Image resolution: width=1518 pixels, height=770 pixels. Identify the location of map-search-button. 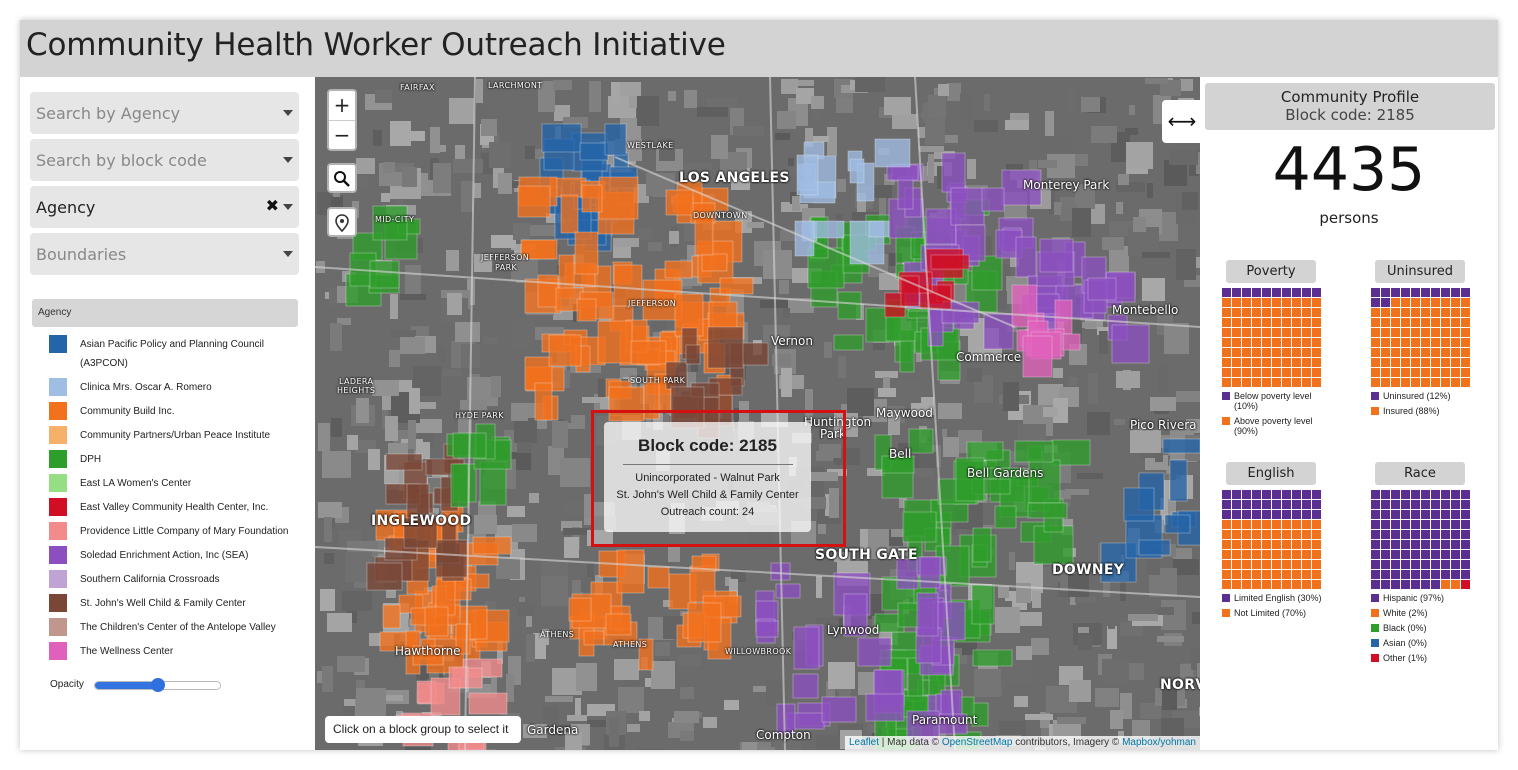
(342, 178).